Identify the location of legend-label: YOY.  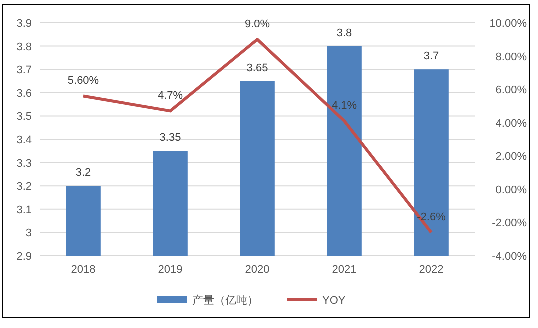
(334, 301).